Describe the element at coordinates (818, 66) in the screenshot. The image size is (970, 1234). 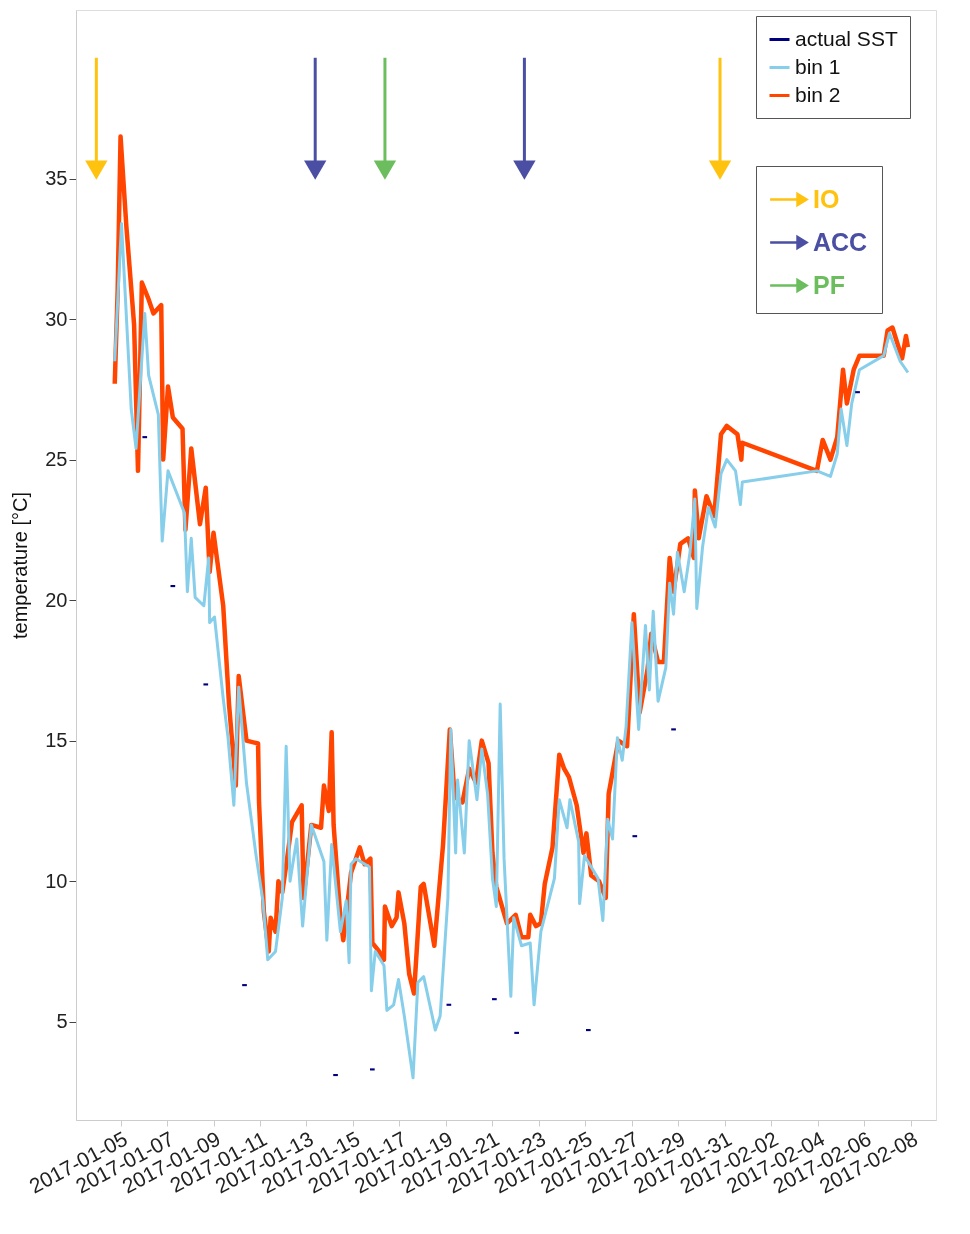
I see `legend-label: bin 1` at that location.